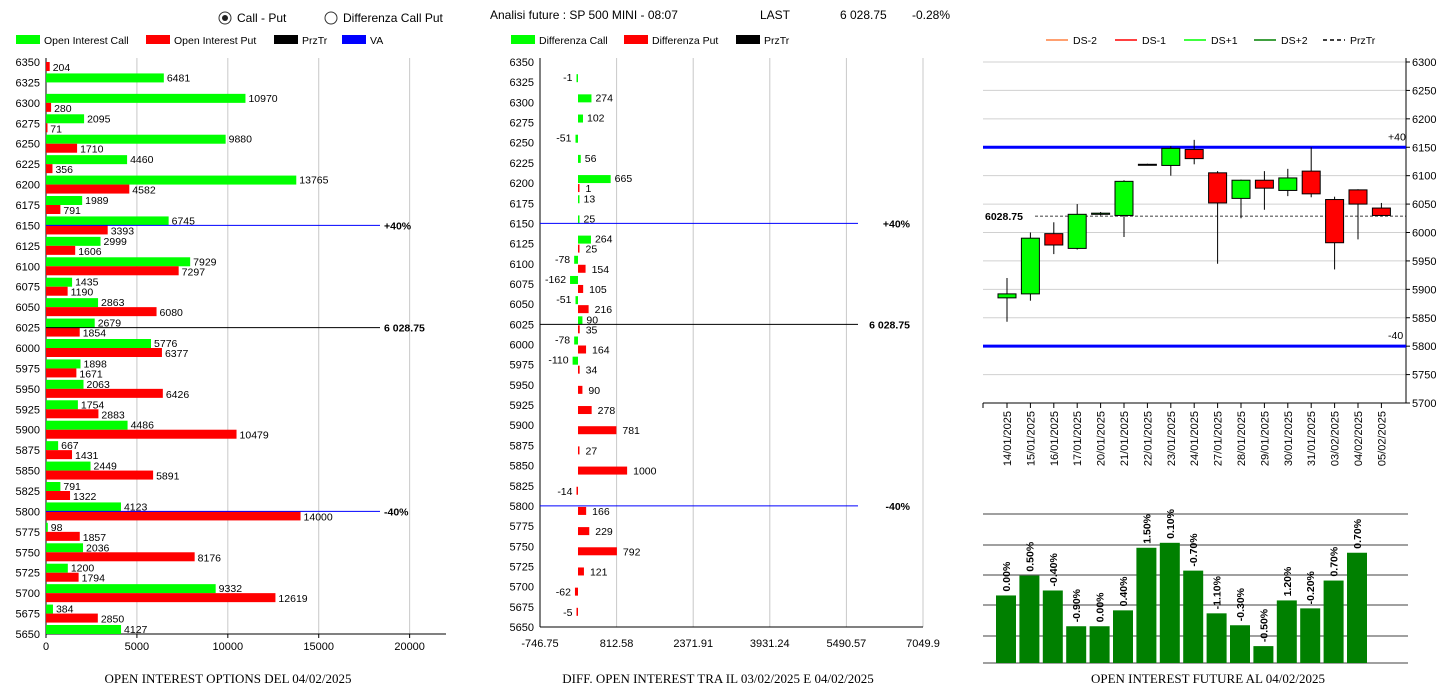 The height and width of the screenshot is (689, 1447). I want to click on band-label: +40, so click(1397, 137).